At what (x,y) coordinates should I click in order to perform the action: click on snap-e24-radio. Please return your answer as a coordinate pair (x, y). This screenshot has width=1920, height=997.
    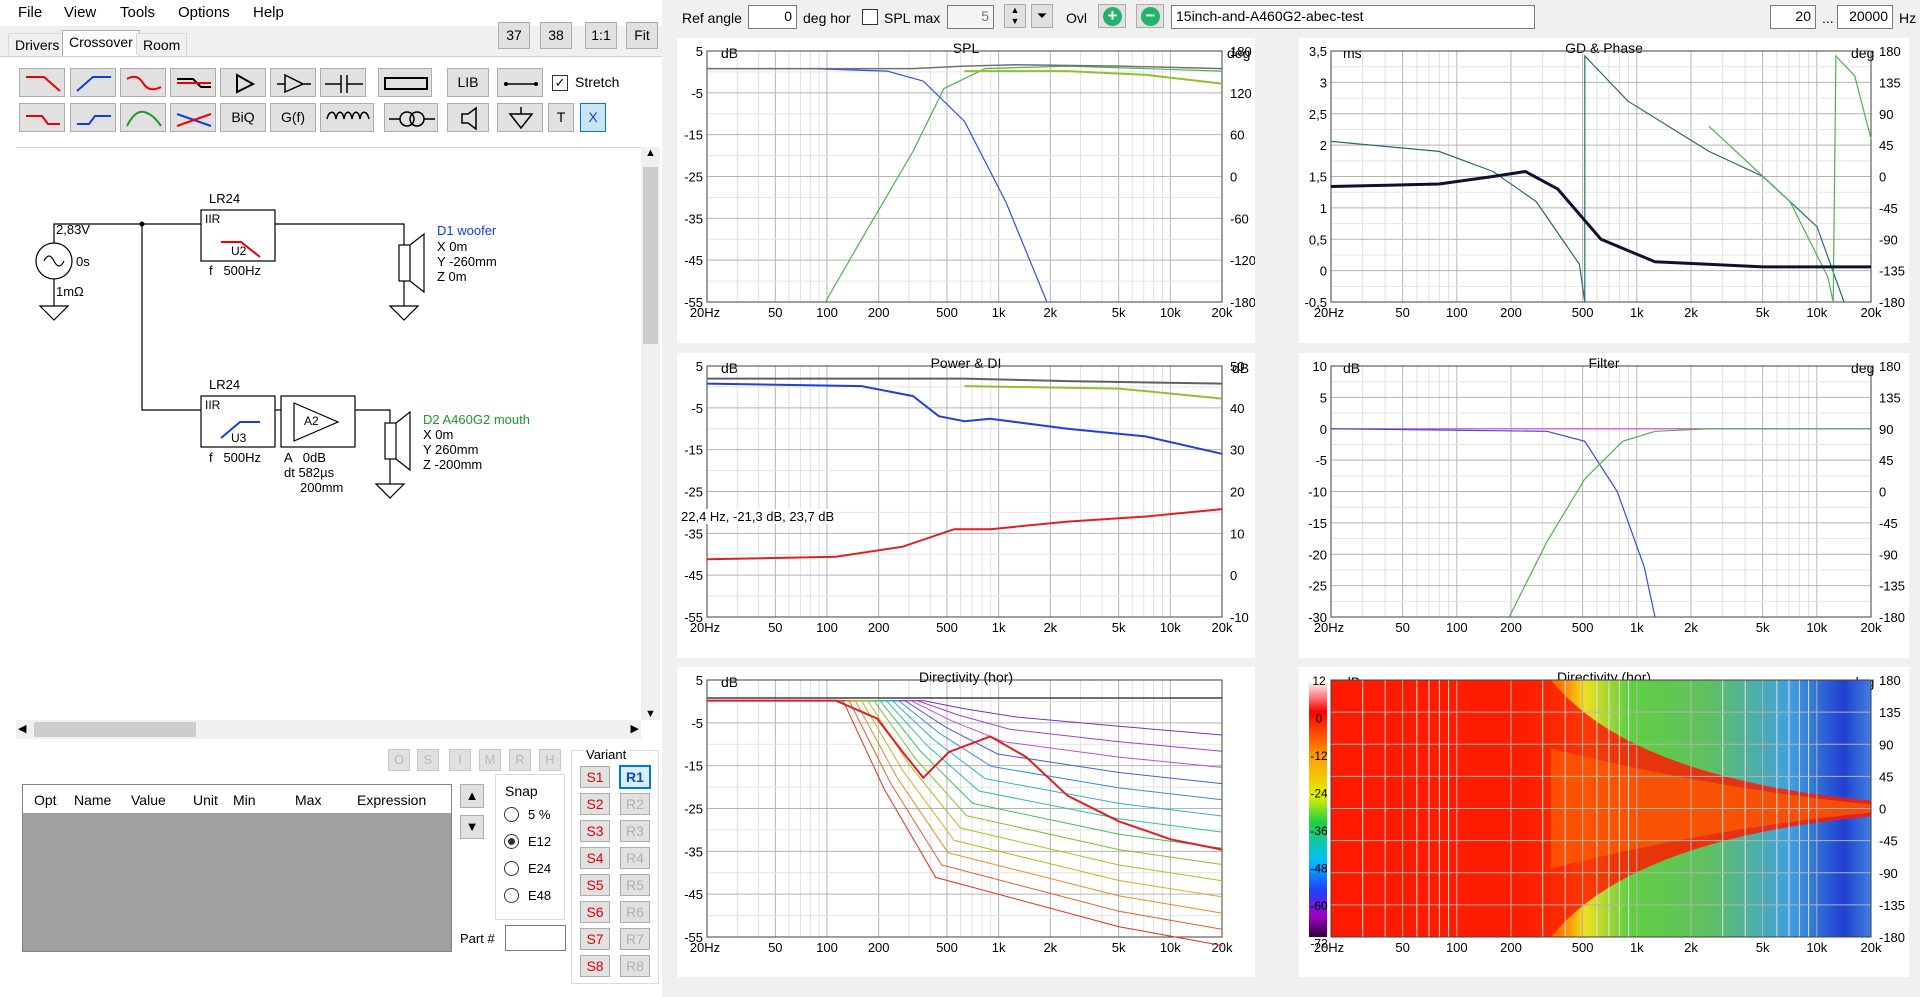
    Looking at the image, I should click on (511, 868).